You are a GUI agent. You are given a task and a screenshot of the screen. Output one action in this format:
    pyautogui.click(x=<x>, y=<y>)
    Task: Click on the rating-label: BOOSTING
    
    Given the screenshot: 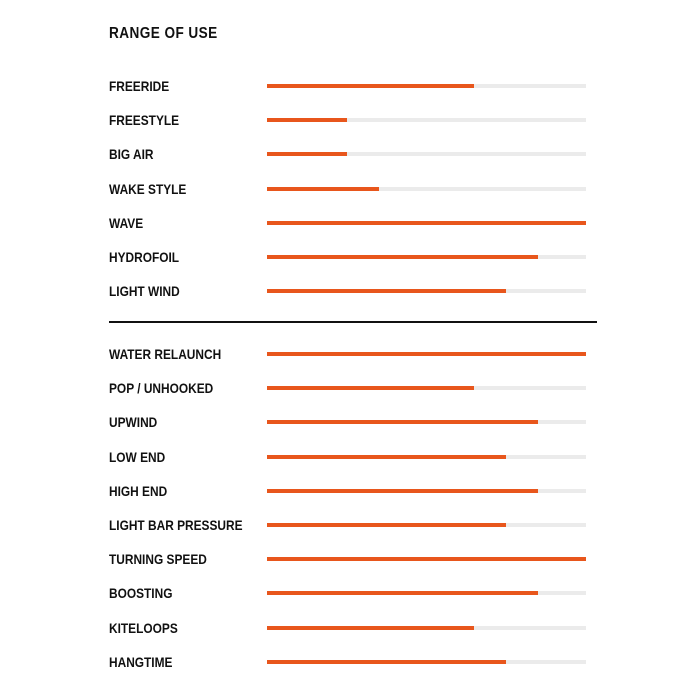 What is the action you would take?
    pyautogui.click(x=141, y=593)
    